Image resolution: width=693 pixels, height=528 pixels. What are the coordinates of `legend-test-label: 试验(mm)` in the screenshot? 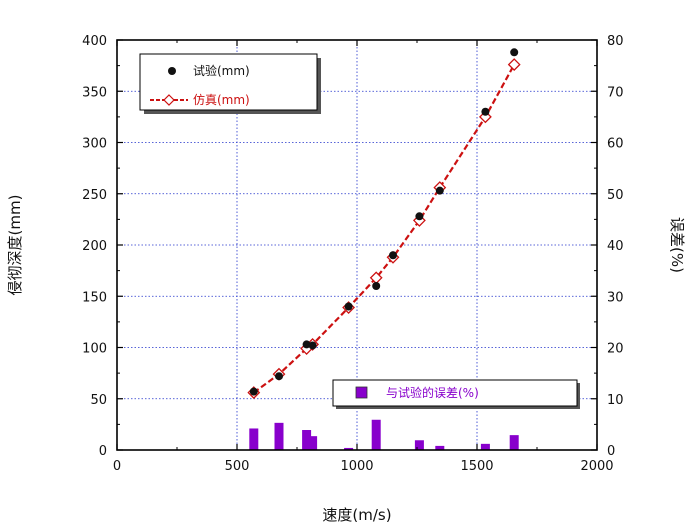 It's located at (221, 70).